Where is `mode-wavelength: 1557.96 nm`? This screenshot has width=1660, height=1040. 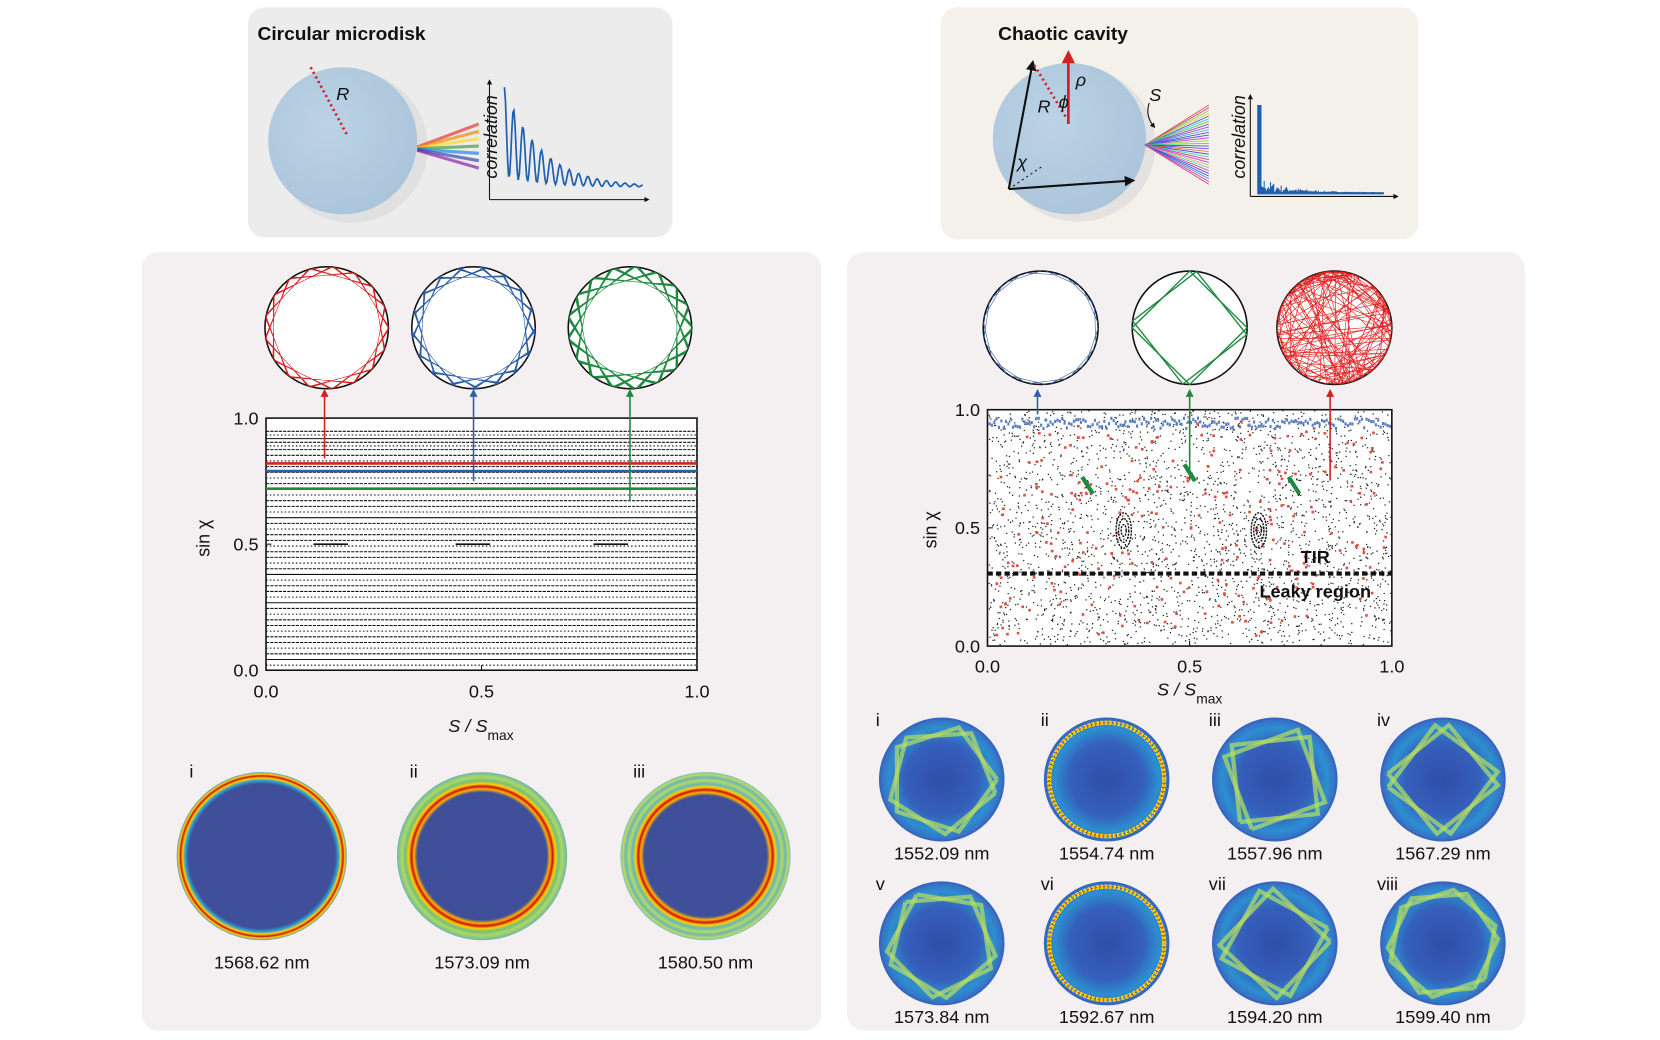 mode-wavelength: 1557.96 nm is located at coordinates (1275, 853).